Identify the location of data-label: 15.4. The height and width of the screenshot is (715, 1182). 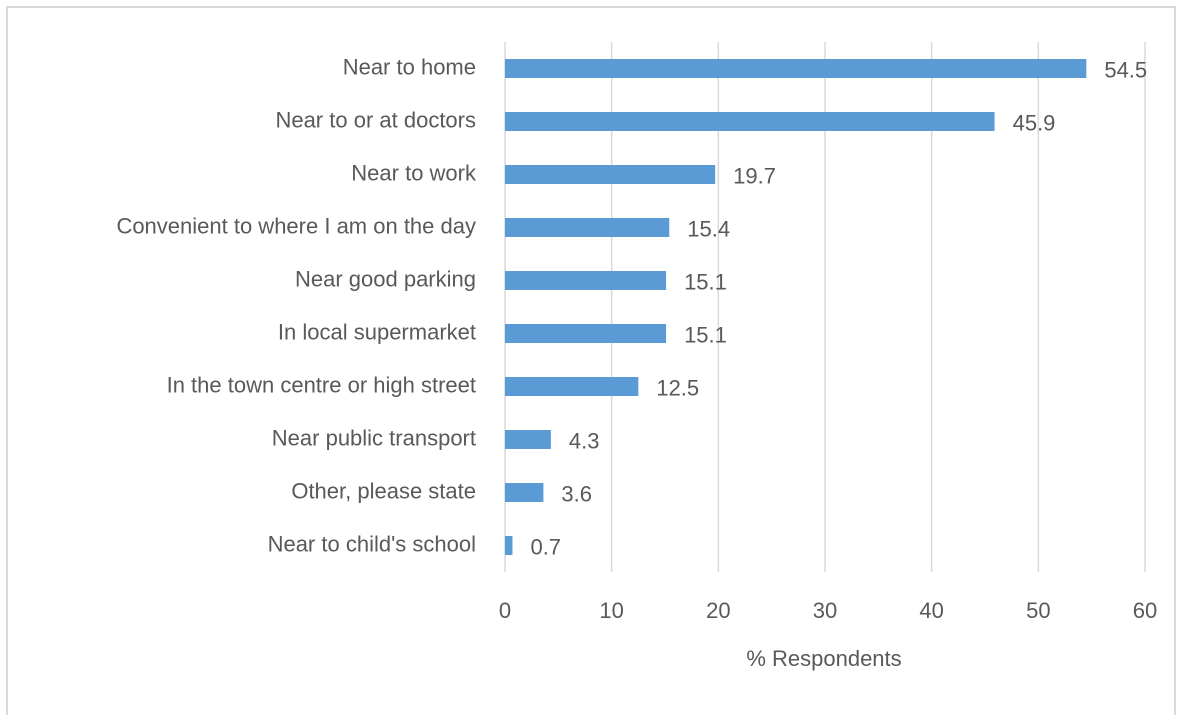
(708, 228).